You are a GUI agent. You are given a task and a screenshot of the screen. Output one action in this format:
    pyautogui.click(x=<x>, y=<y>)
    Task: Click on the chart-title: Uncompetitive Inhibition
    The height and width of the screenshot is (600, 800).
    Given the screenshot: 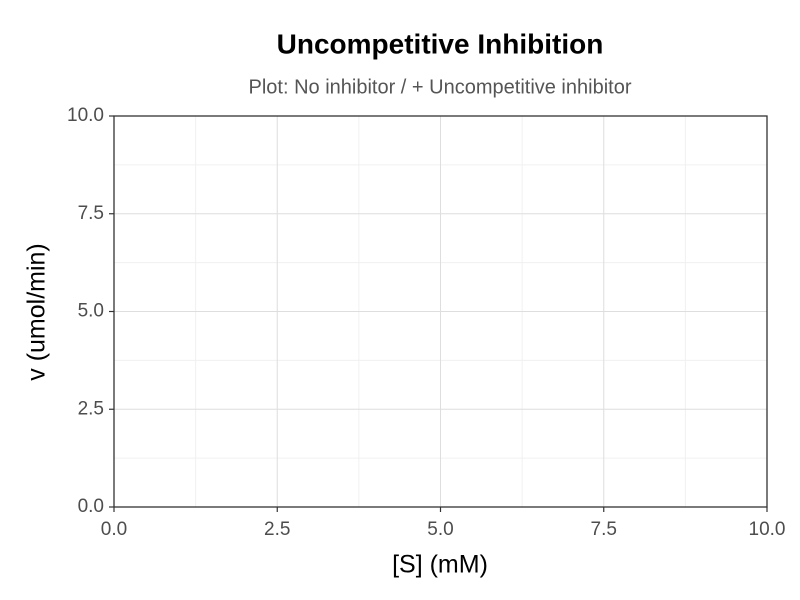 What is the action you would take?
    pyautogui.click(x=440, y=43)
    